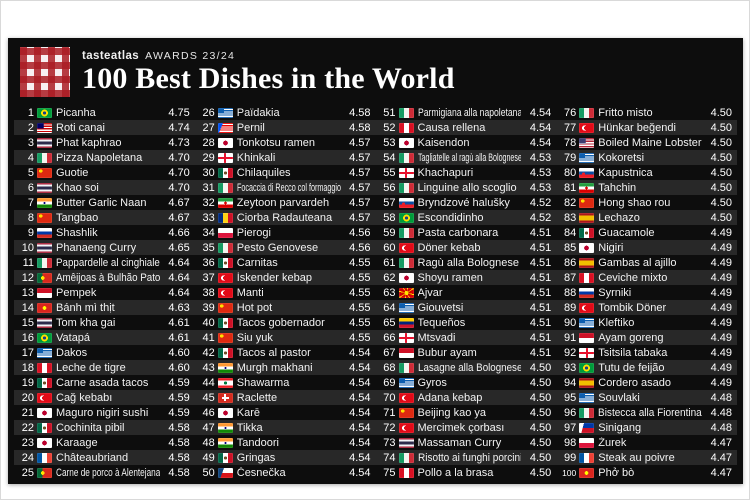 The width and height of the screenshot is (750, 500). Describe the element at coordinates (646, 262) in the screenshot. I see `dish-entry: 86 Gambas al ajillo 4.49` at that location.